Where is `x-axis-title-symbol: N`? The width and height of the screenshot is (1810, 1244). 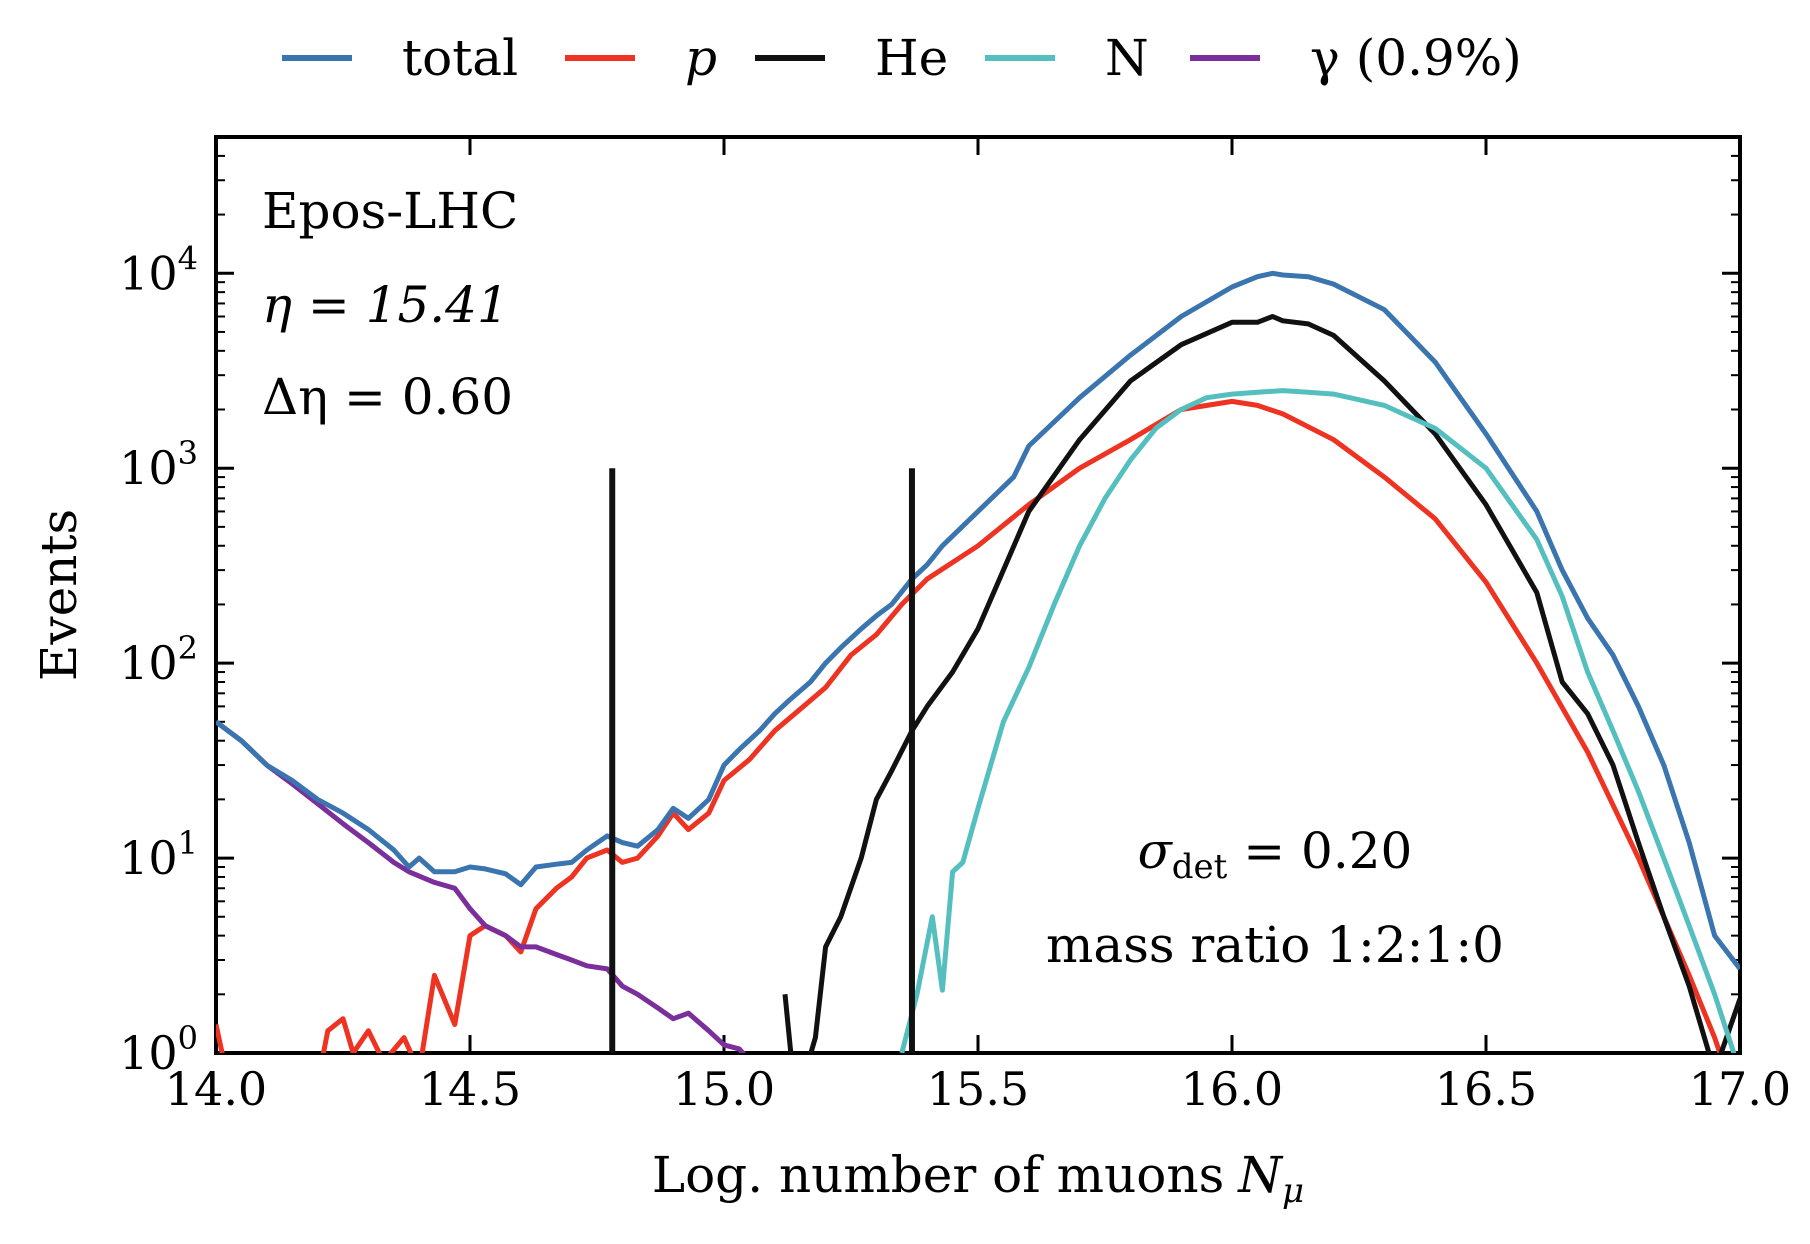
x-axis-title-symbol: N is located at coordinates (1260, 1175).